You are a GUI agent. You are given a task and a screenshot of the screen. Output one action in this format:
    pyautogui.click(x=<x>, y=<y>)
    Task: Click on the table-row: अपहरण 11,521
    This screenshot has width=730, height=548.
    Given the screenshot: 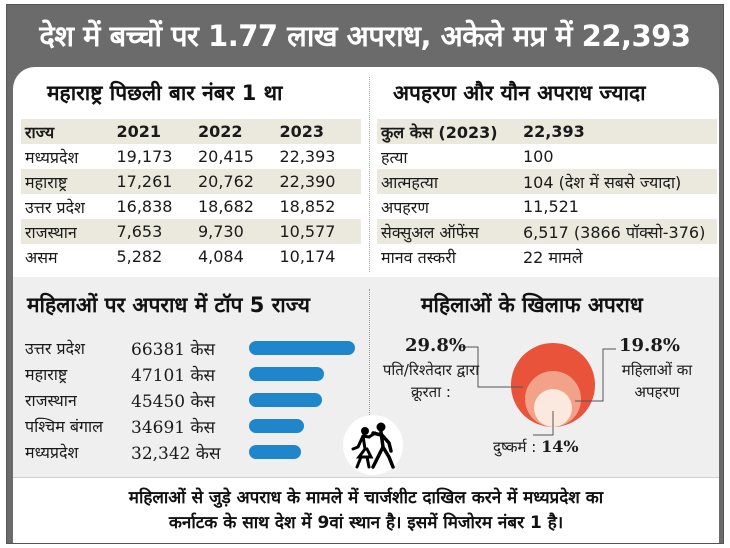 What is the action you would take?
    pyautogui.click(x=547, y=206)
    